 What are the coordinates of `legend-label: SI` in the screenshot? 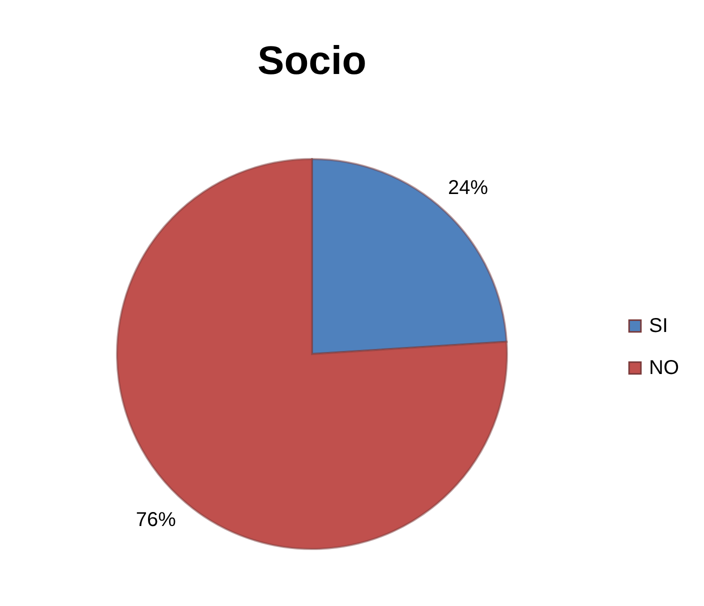 It's located at (658, 326).